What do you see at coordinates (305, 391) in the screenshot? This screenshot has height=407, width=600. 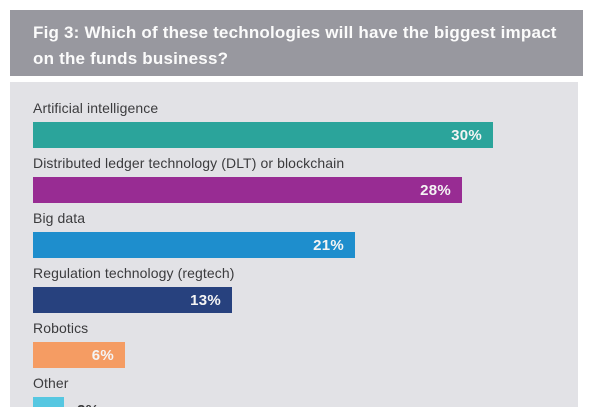 I see `bar-row: Other 2%` at bounding box center [305, 391].